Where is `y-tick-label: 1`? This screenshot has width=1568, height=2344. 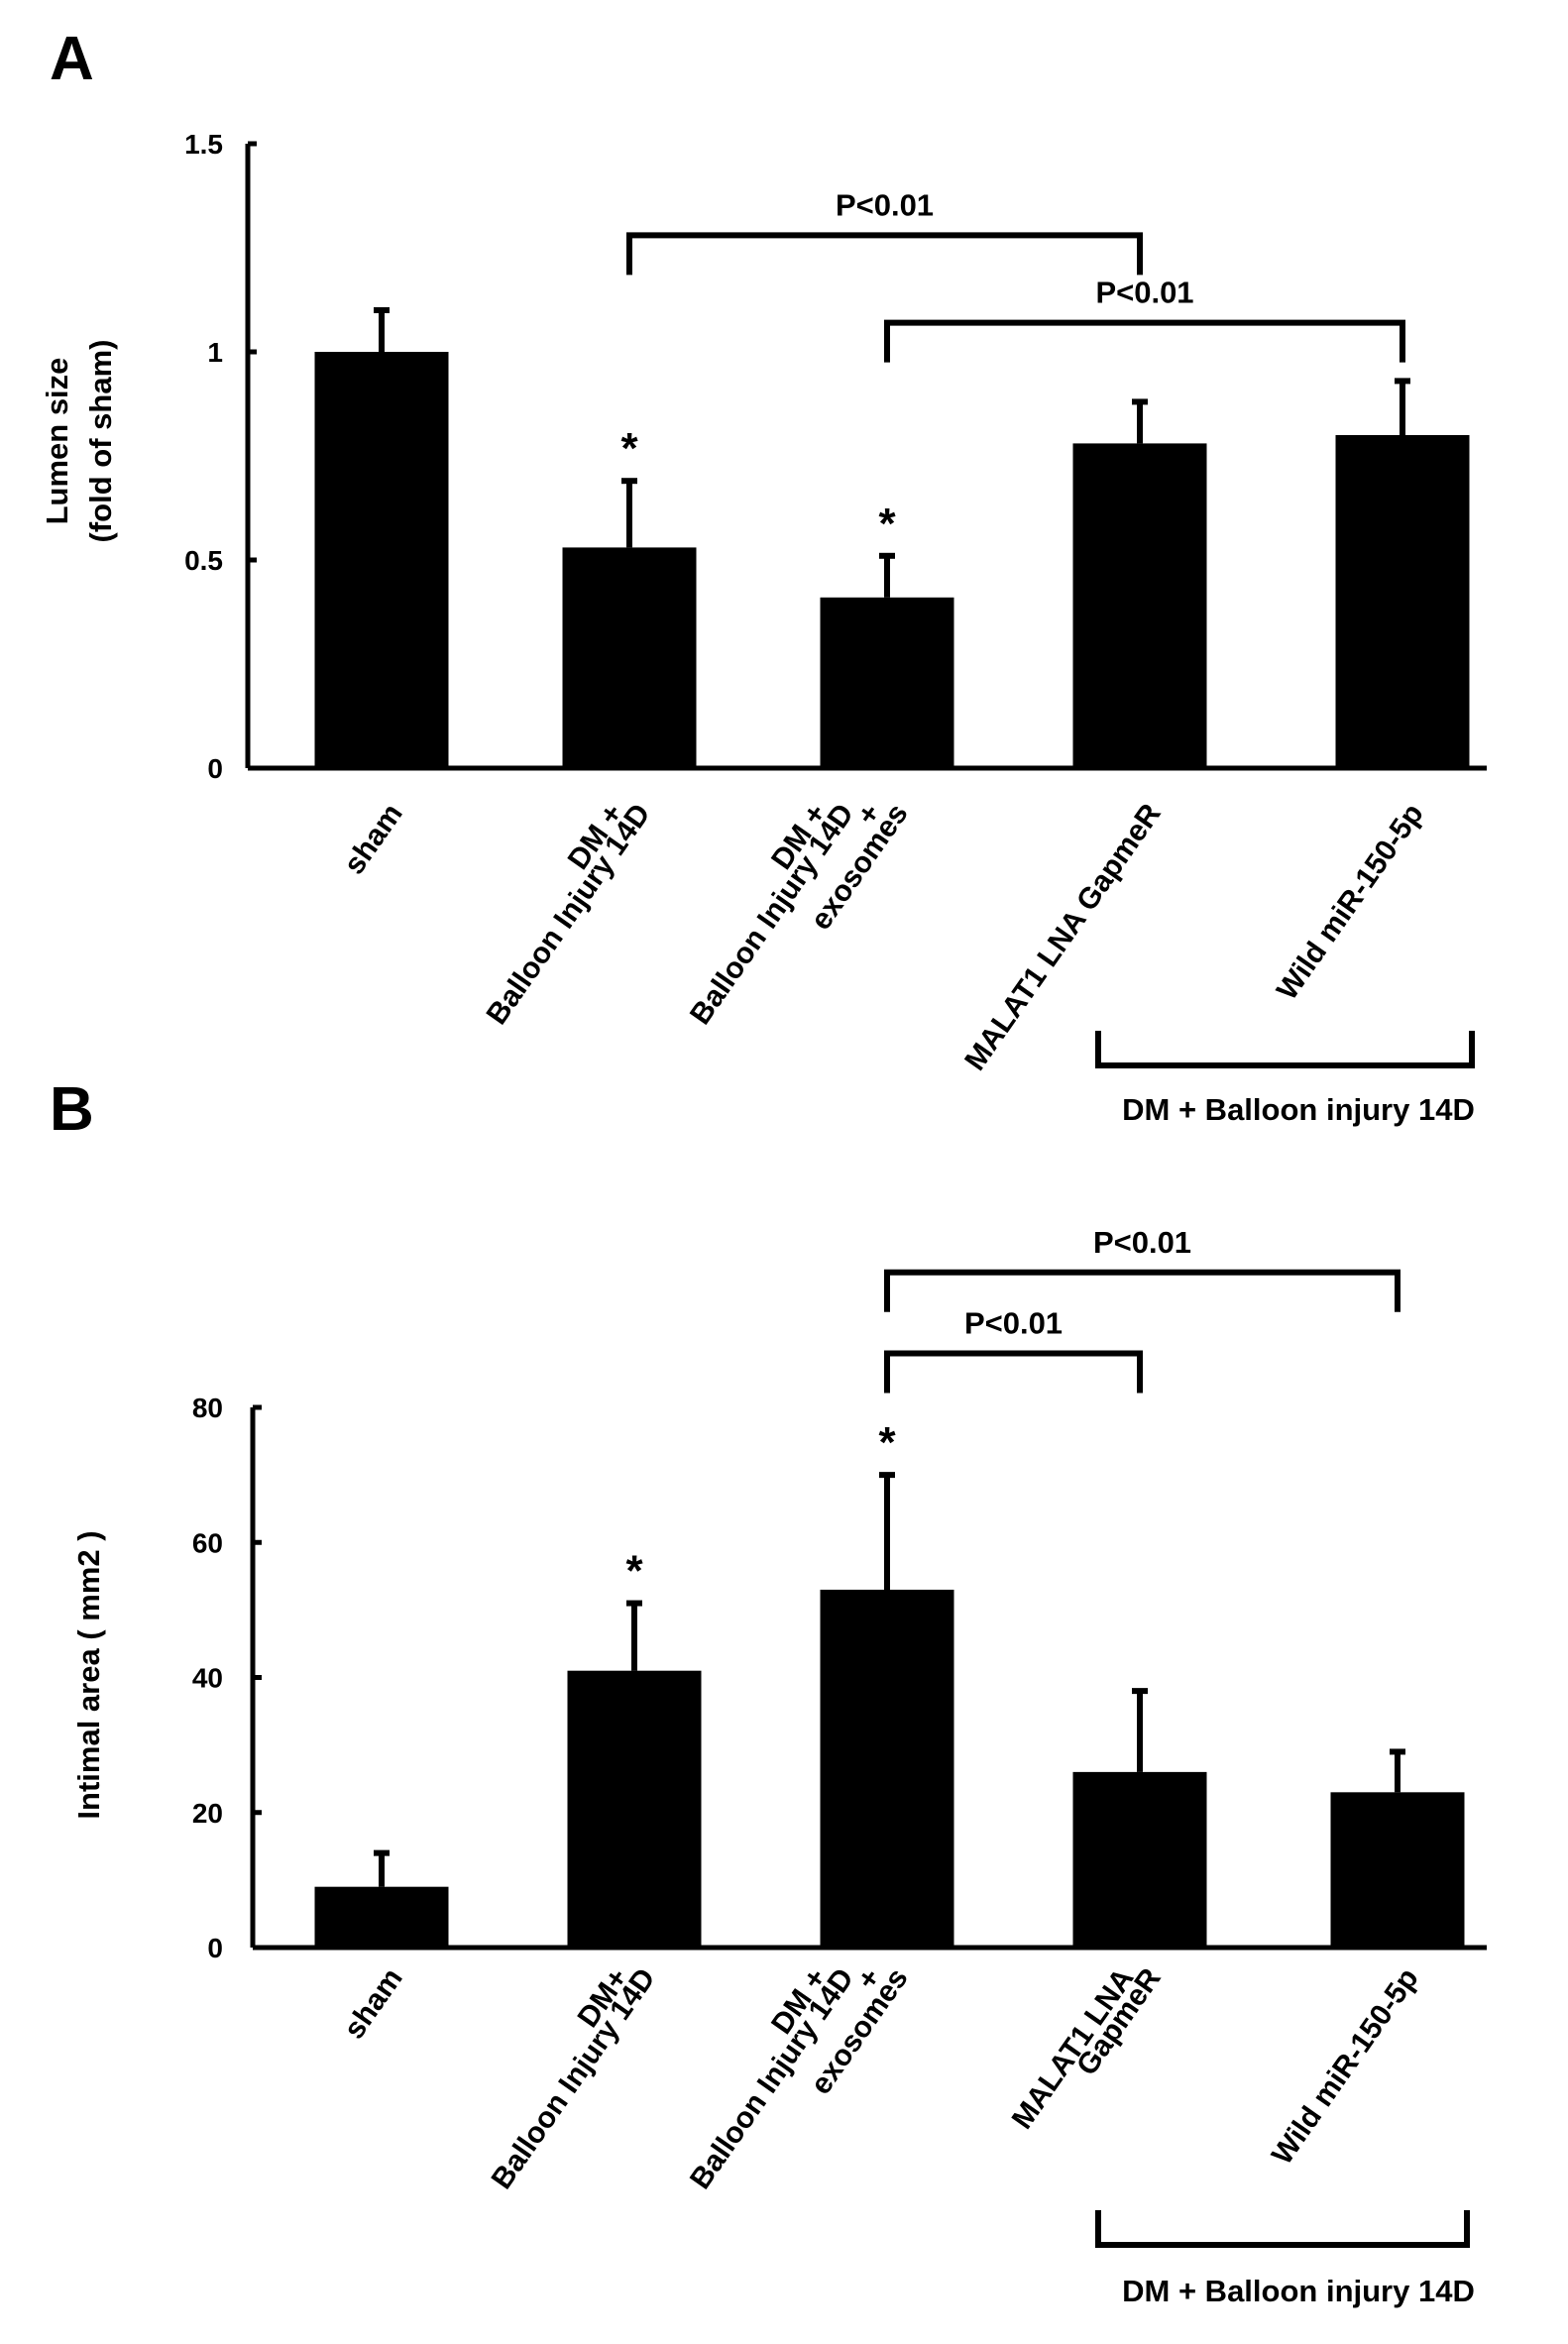
y-tick-label: 1 is located at coordinates (215, 352).